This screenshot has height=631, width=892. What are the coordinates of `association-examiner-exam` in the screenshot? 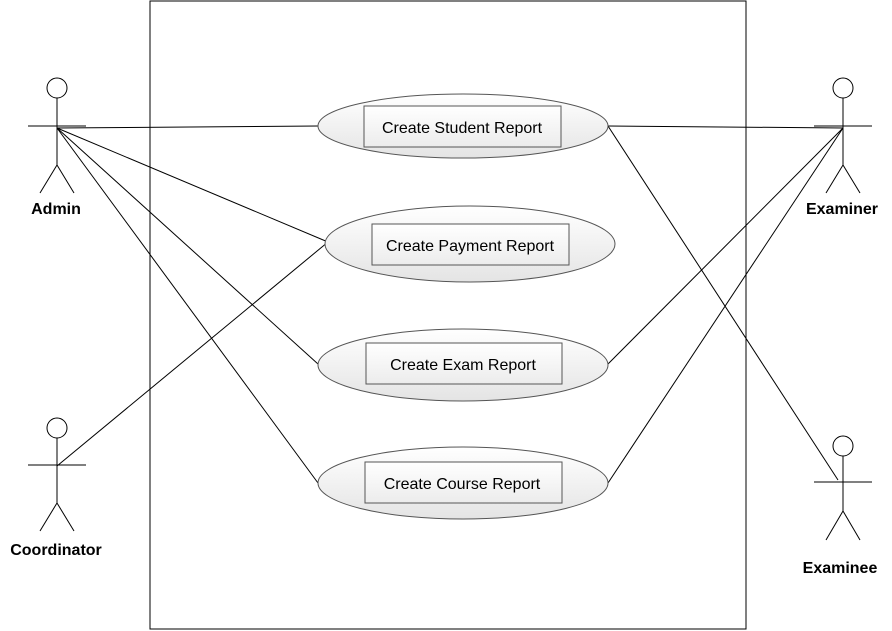 It's located at (725, 246).